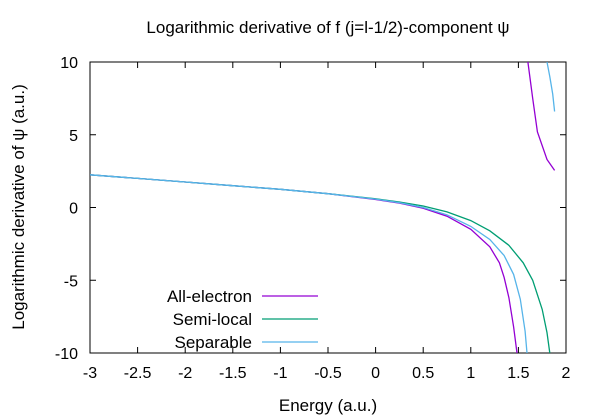 This screenshot has width=600, height=420. What do you see at coordinates (18, 207) in the screenshot?
I see `y-axis-label: Logarithmic derivative of ψ (a.u.)` at bounding box center [18, 207].